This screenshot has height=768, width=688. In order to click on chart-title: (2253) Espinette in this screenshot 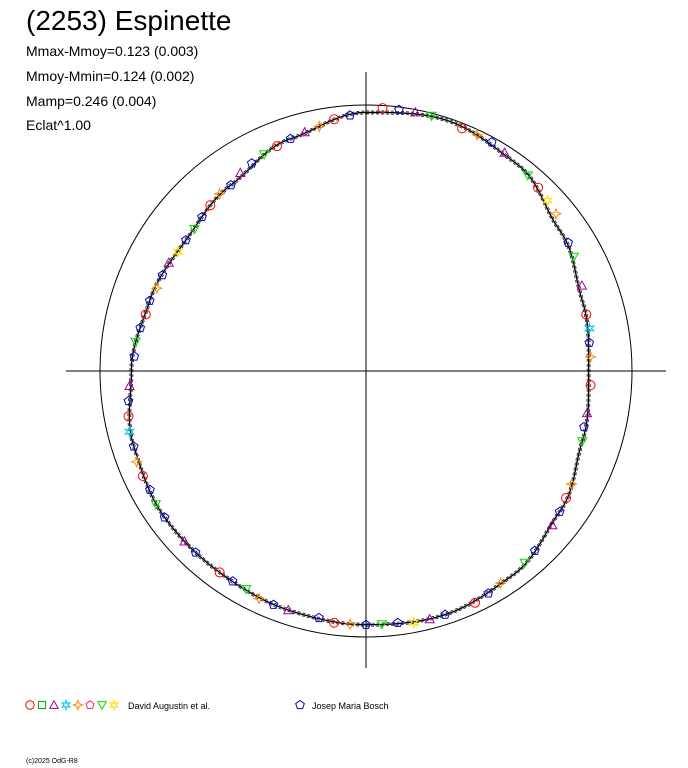, I will do `click(129, 20)`.